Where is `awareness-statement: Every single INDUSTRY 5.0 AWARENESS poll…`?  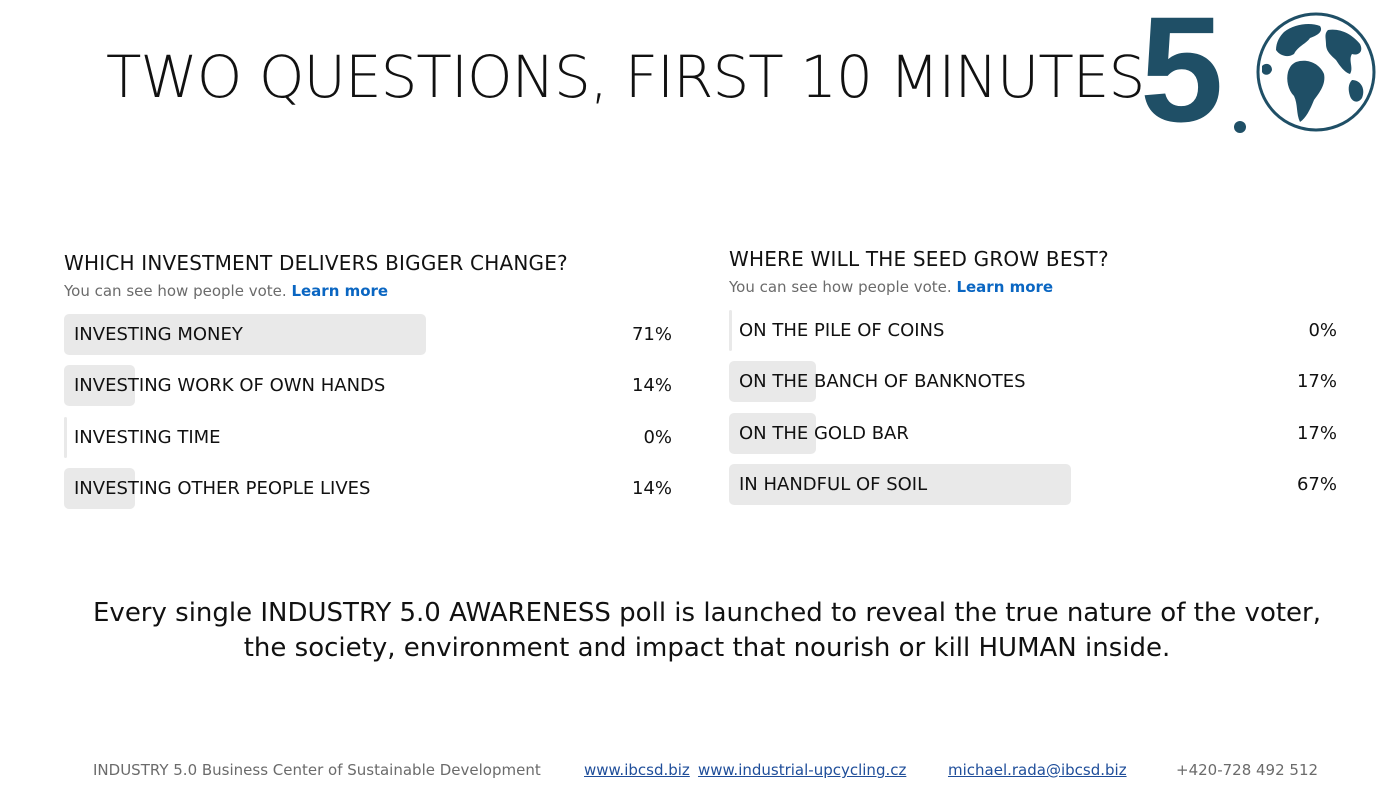 awareness-statement: Every single INDUSTRY 5.0 AWARENESS poll… is located at coordinates (707, 631).